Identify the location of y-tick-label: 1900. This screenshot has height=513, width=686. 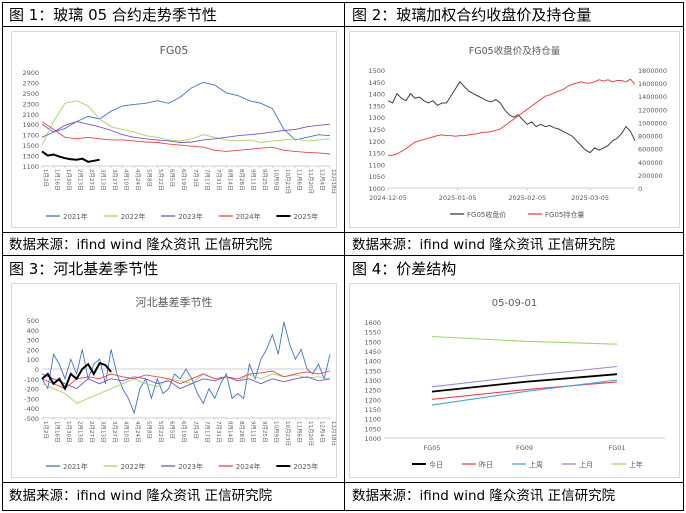
(30, 125).